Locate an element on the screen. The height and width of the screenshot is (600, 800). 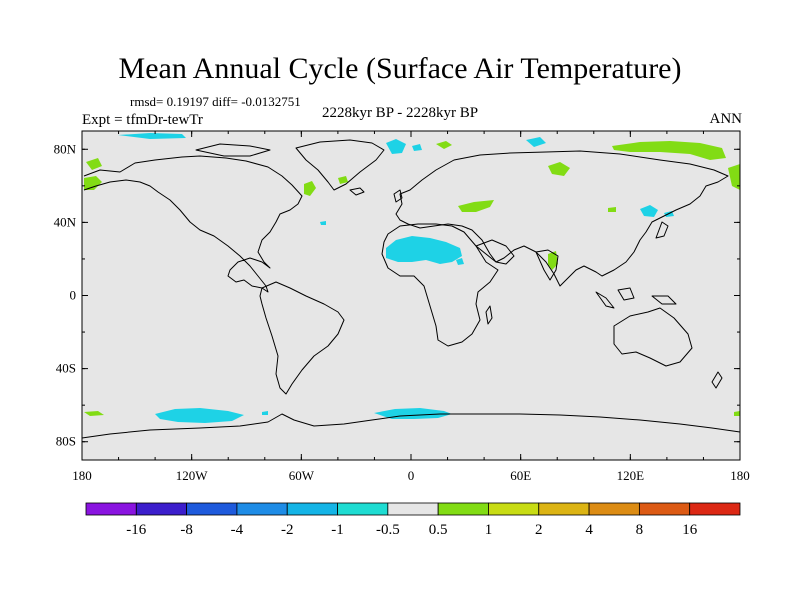
colorbar-label: -1 is located at coordinates (337, 530).